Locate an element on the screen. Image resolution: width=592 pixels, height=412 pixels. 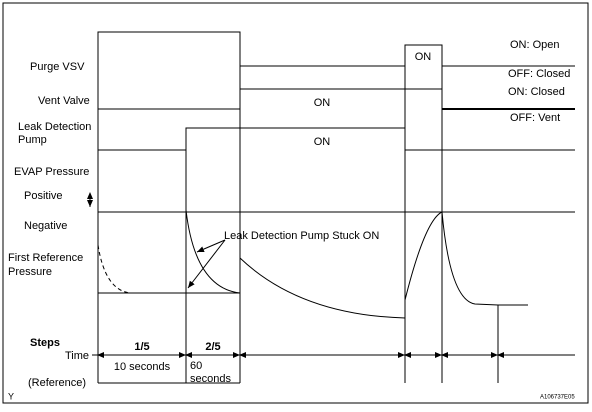
footer: A106737E05 is located at coordinates (557, 398).